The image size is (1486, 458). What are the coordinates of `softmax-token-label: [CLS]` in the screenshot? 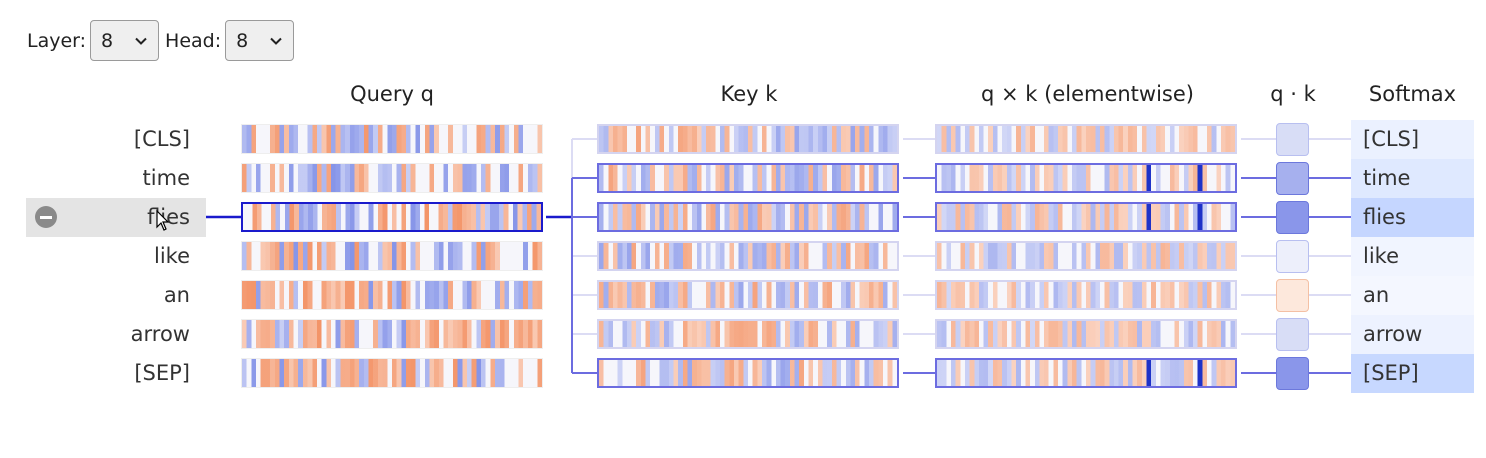 It's located at (1391, 139).